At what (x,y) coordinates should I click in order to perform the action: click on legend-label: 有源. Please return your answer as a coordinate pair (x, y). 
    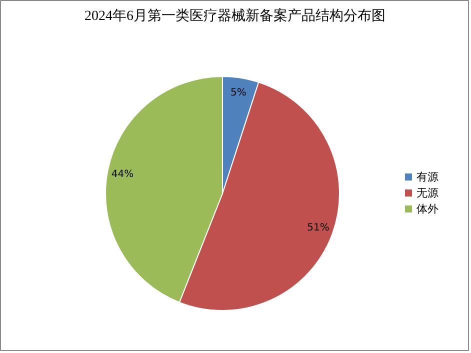
    Looking at the image, I should click on (427, 177).